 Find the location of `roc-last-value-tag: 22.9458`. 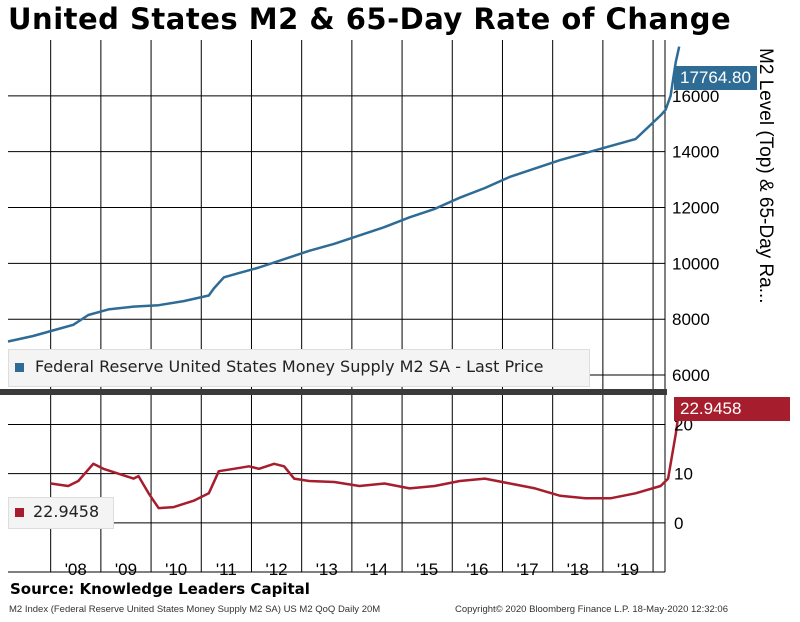

roc-last-value-tag: 22.9458 is located at coordinates (732, 409).